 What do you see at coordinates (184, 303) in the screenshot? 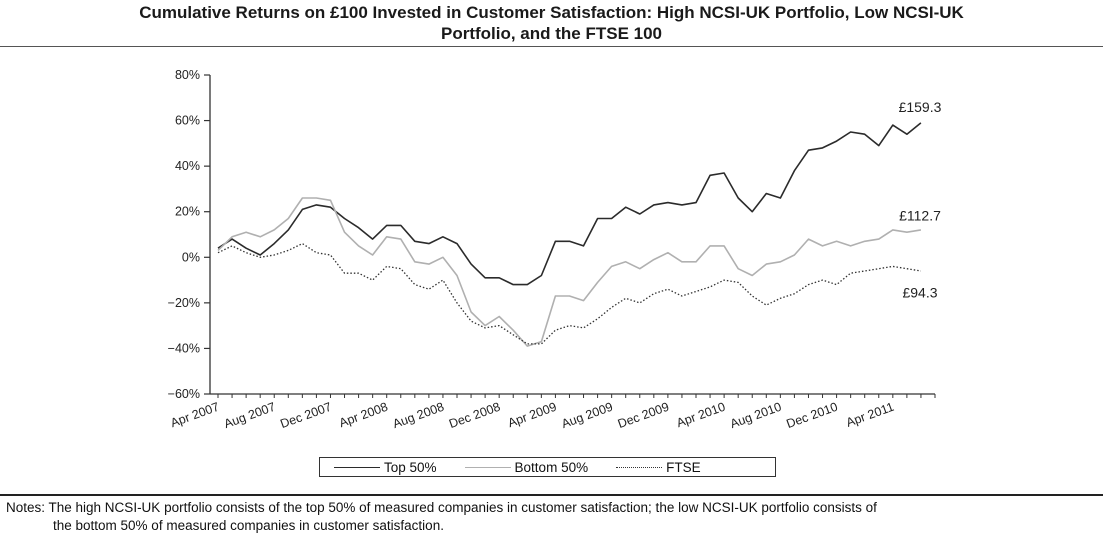
I see `y-tick-label: −20%` at bounding box center [184, 303].